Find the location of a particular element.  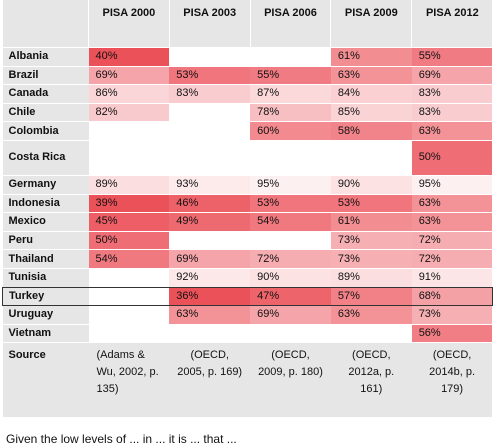

value-cell: 57% is located at coordinates (371, 296).